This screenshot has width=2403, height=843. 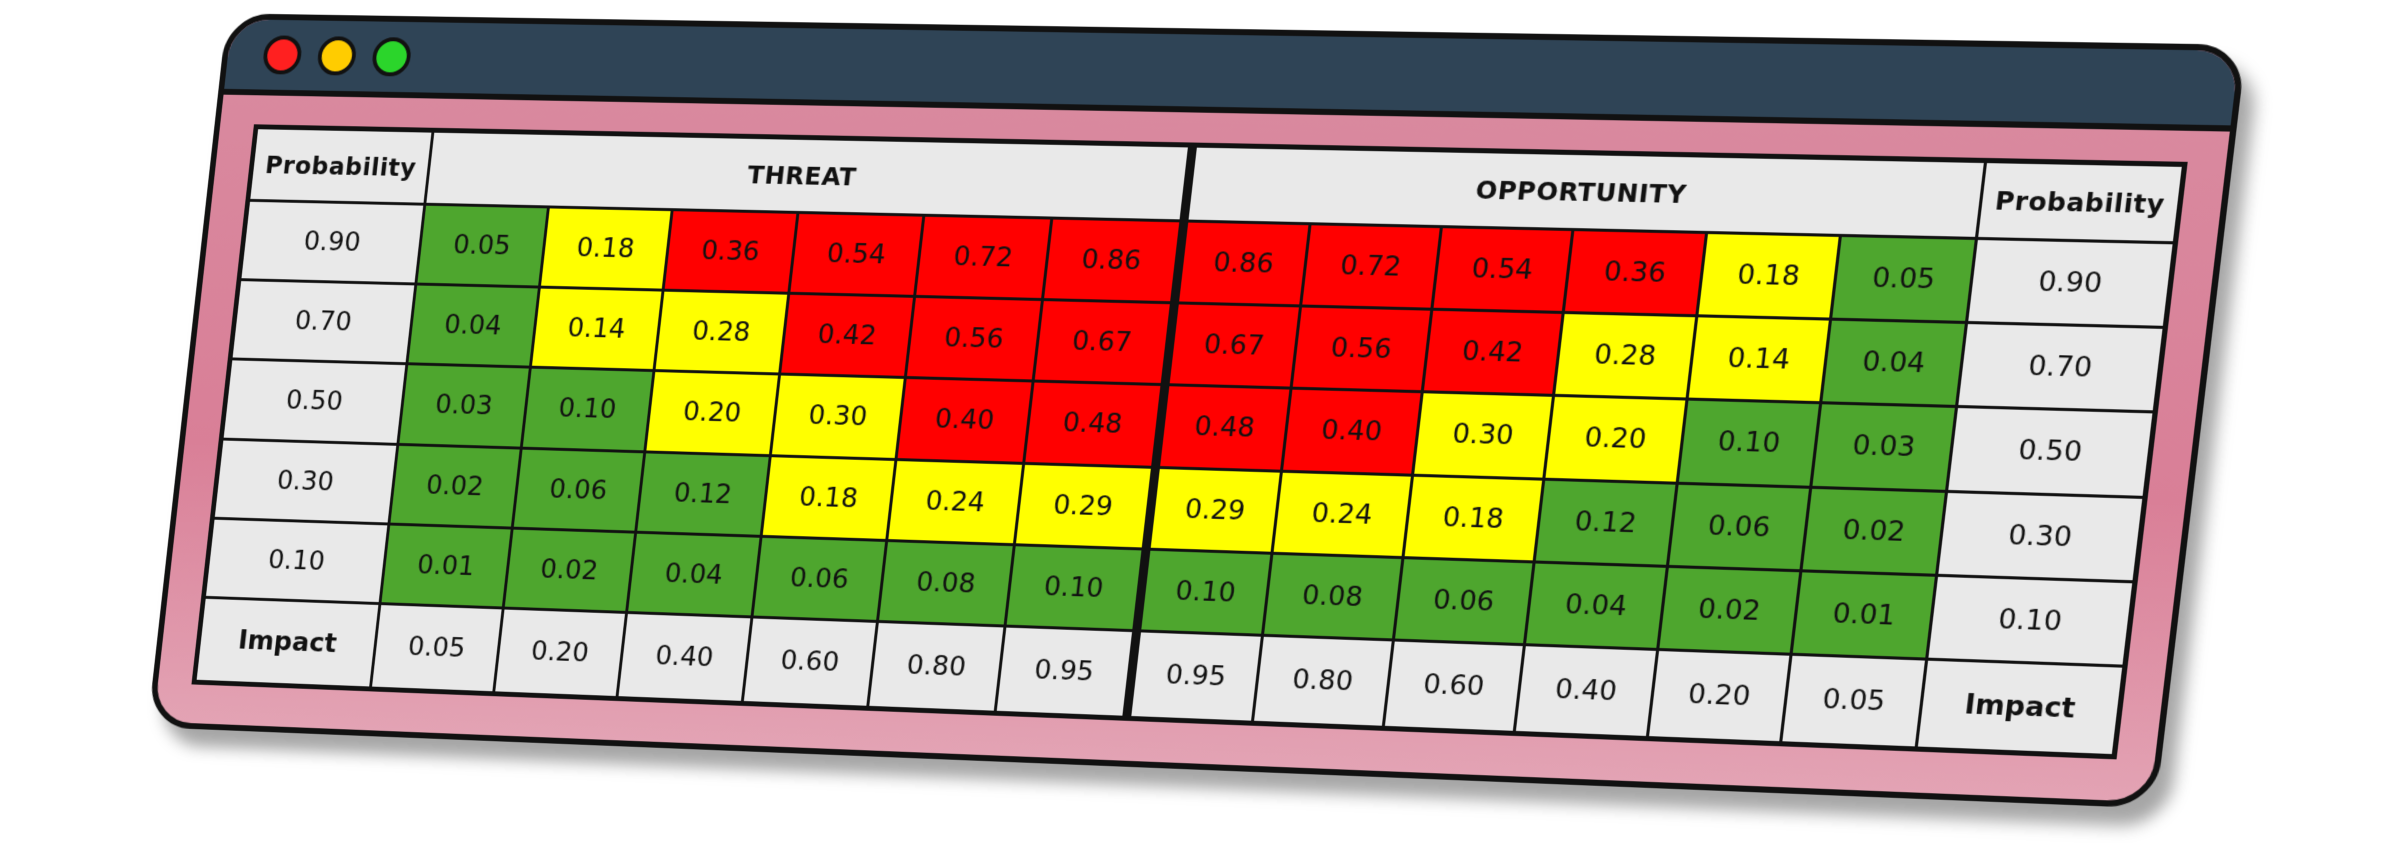 What do you see at coordinates (945, 583) in the screenshot?
I see `threat-cell: 0.08` at bounding box center [945, 583].